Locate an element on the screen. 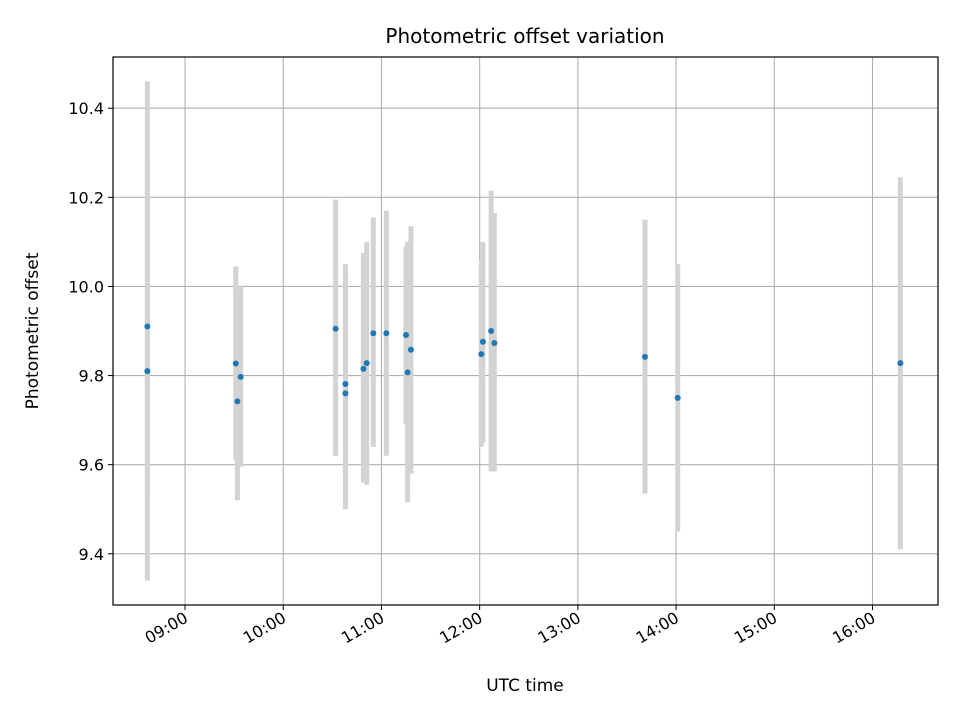  y-tick-label: 10.4 is located at coordinates (86, 108).